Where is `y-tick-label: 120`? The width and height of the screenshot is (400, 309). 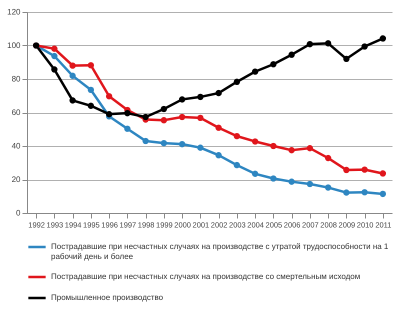
y-tick-label: 120 is located at coordinates (14, 12).